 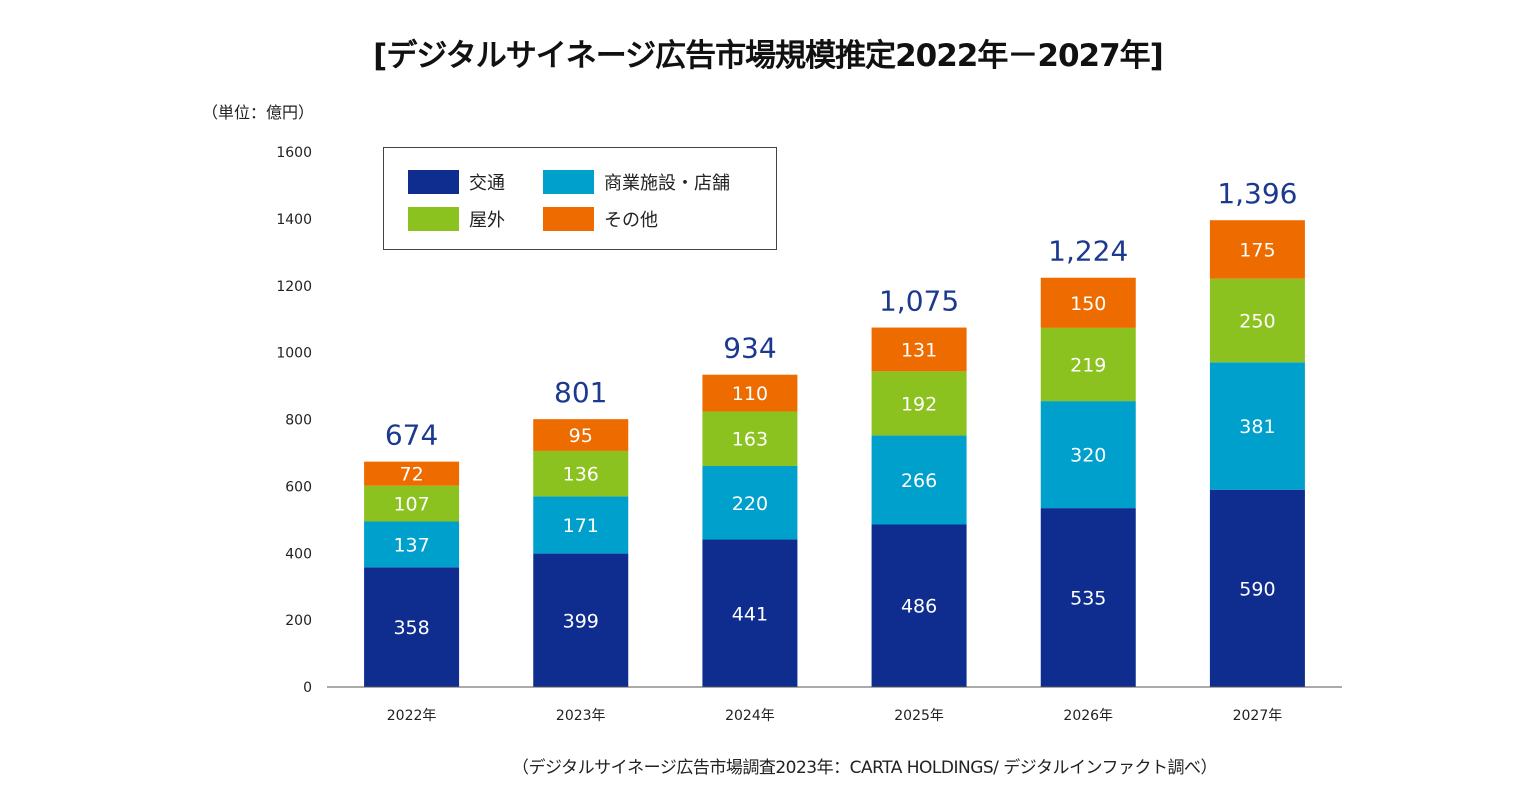 What do you see at coordinates (412, 716) in the screenshot?
I see `x-tick-label: 2022年` at bounding box center [412, 716].